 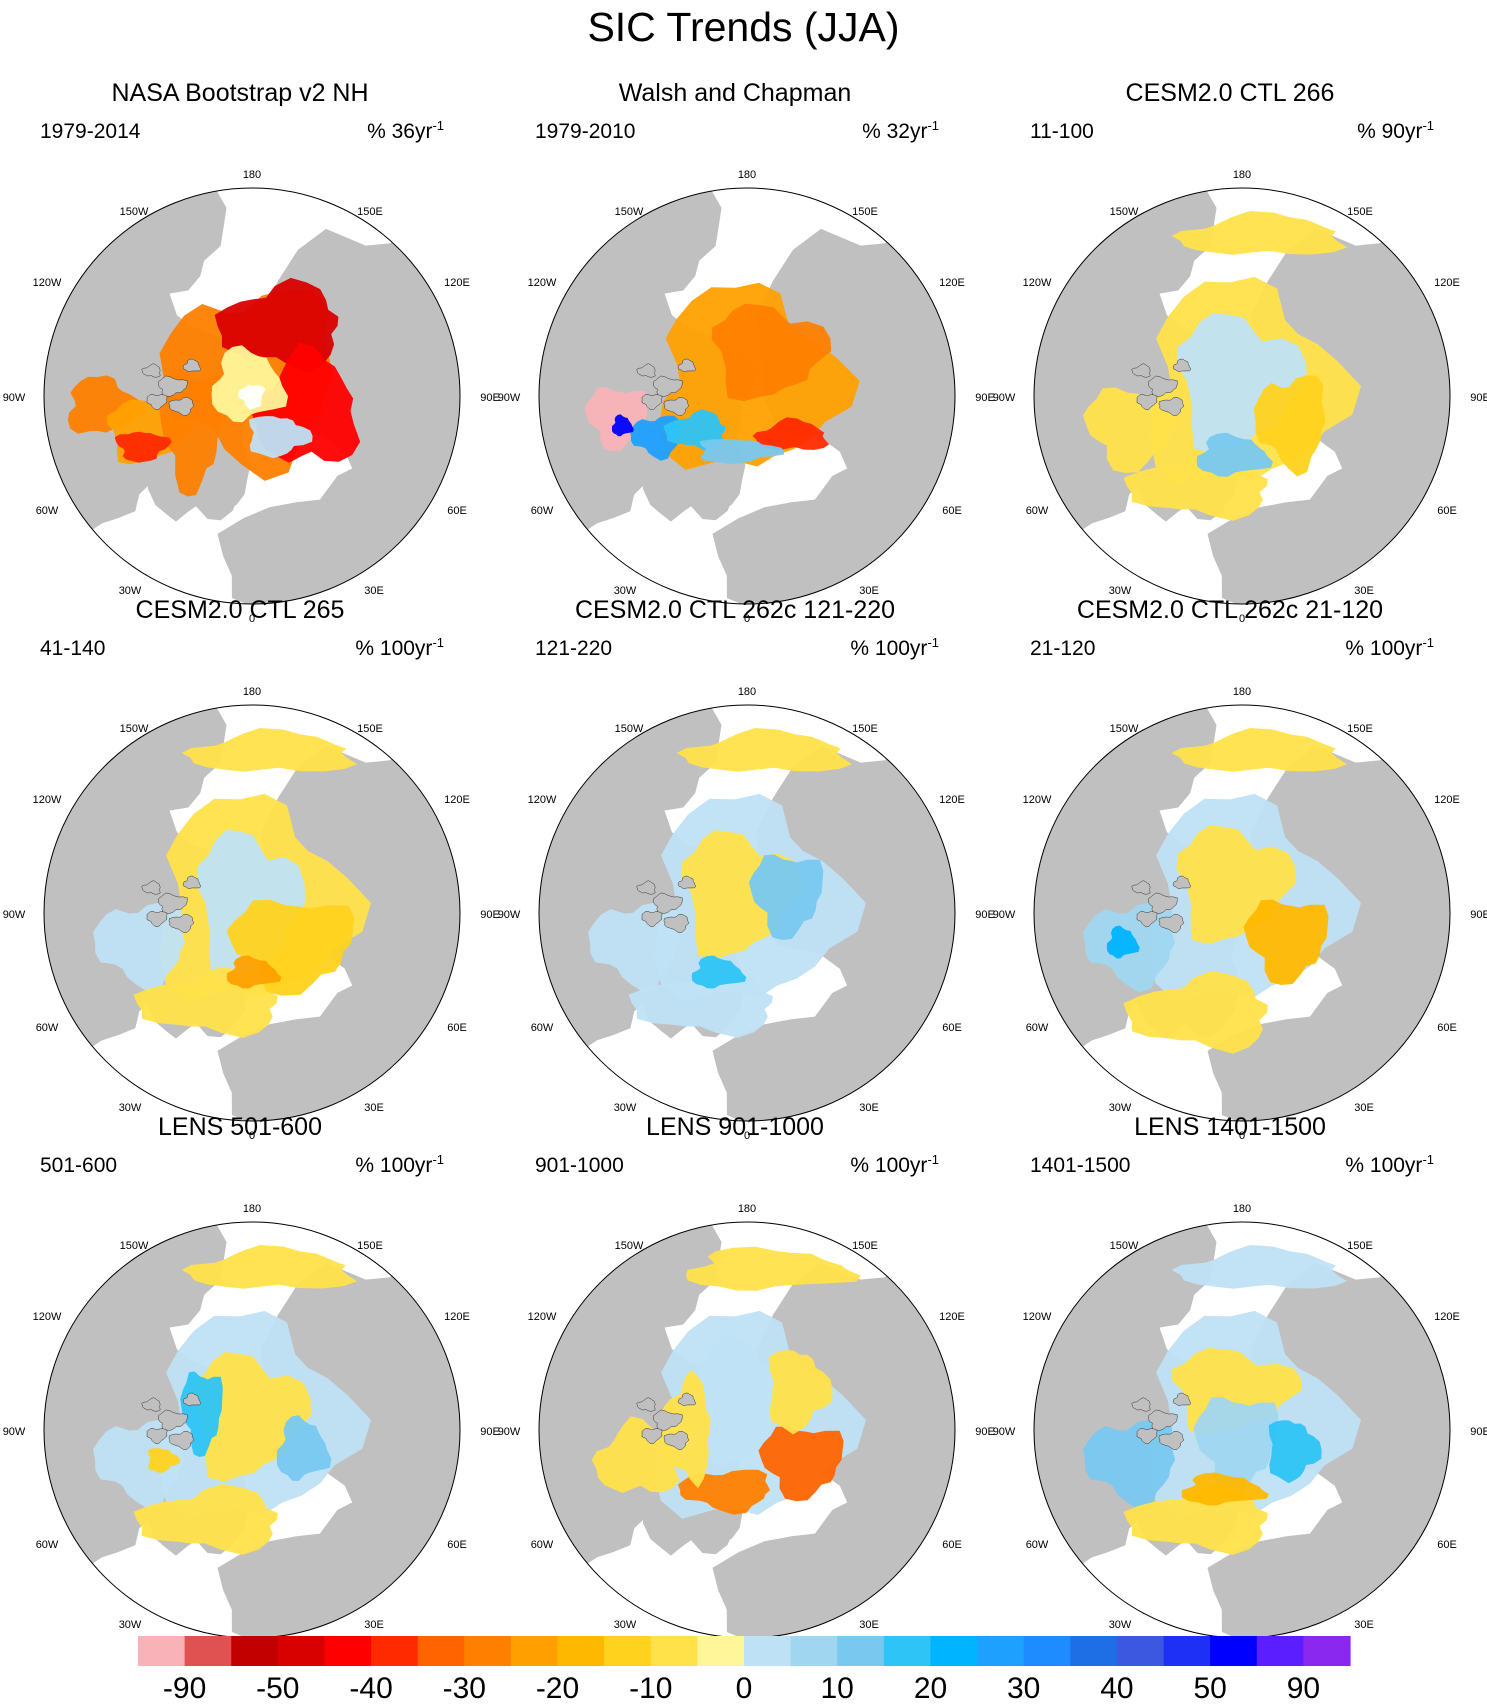 What do you see at coordinates (1080, 1165) in the screenshot?
I see `panel-period: 1401-1500` at bounding box center [1080, 1165].